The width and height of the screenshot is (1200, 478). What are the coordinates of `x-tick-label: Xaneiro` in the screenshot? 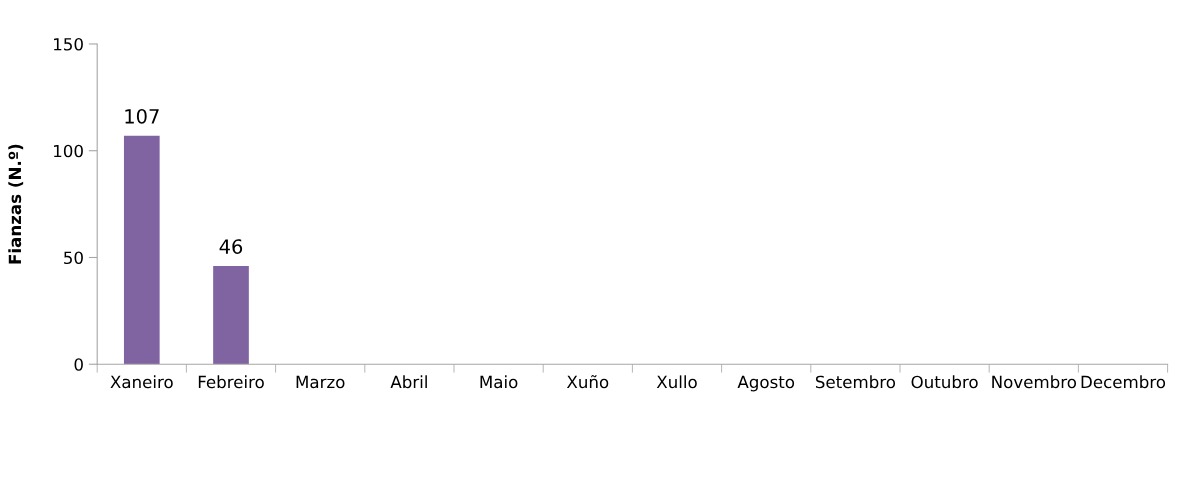 It's located at (141, 382).